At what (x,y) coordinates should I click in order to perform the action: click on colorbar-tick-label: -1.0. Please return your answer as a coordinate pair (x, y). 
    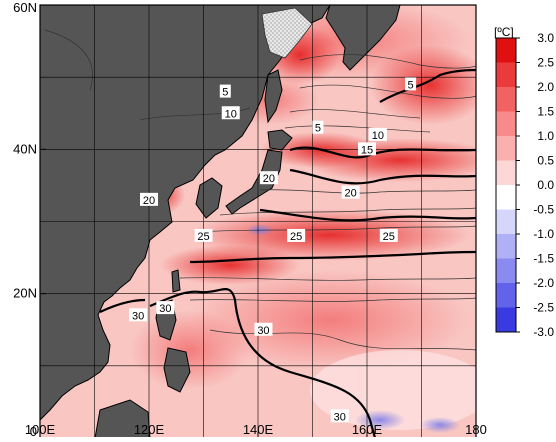
    Looking at the image, I should click on (543, 234).